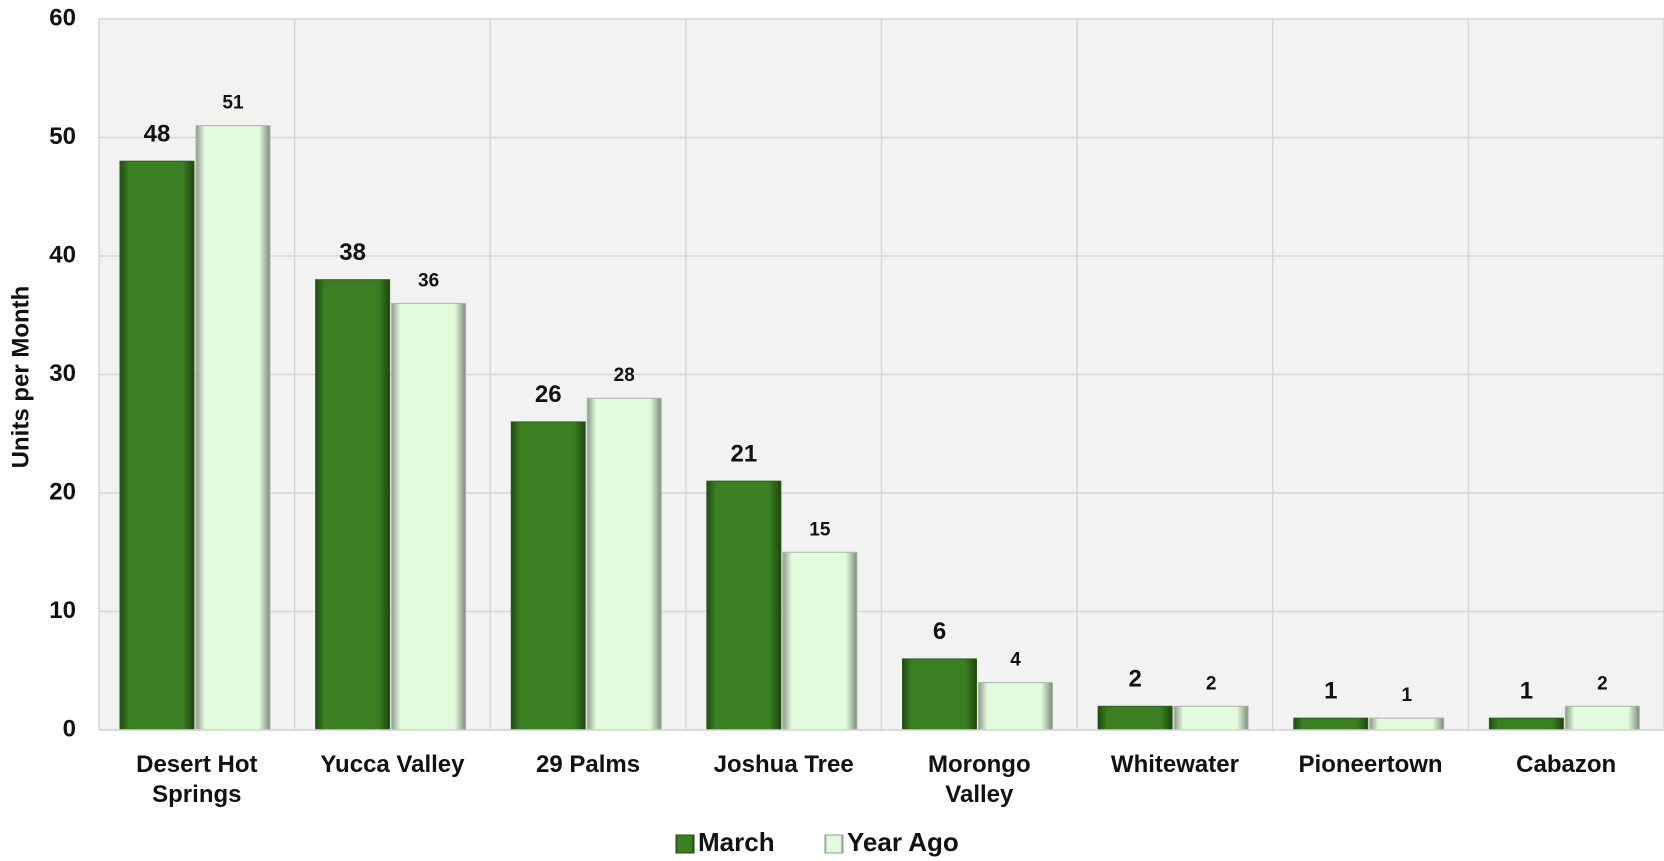 The image size is (1664, 861). Describe the element at coordinates (744, 453) in the screenshot. I see `data-label: 21` at that location.